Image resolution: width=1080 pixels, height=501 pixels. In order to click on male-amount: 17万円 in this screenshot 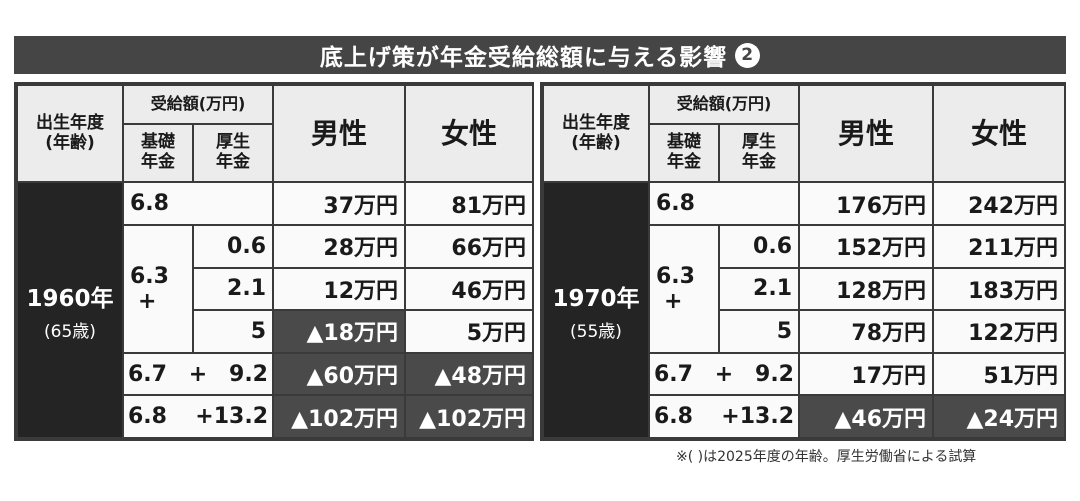, I will do `click(866, 374)`.